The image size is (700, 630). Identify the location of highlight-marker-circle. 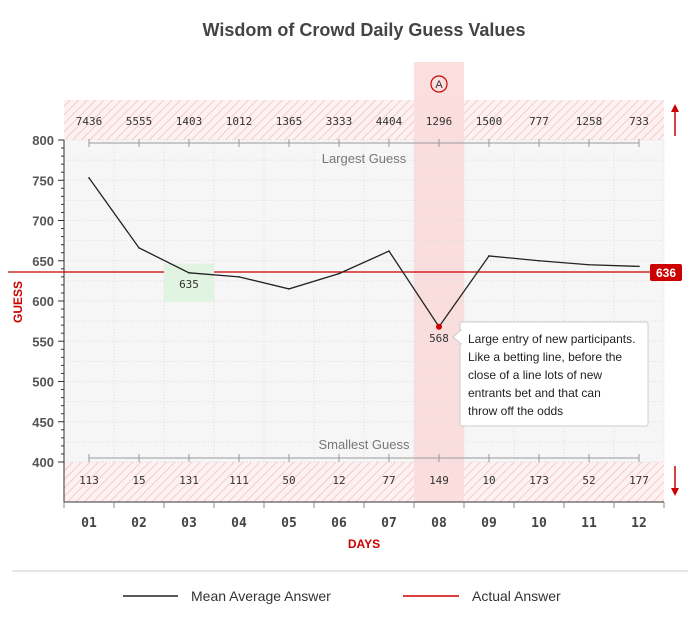
(439, 84).